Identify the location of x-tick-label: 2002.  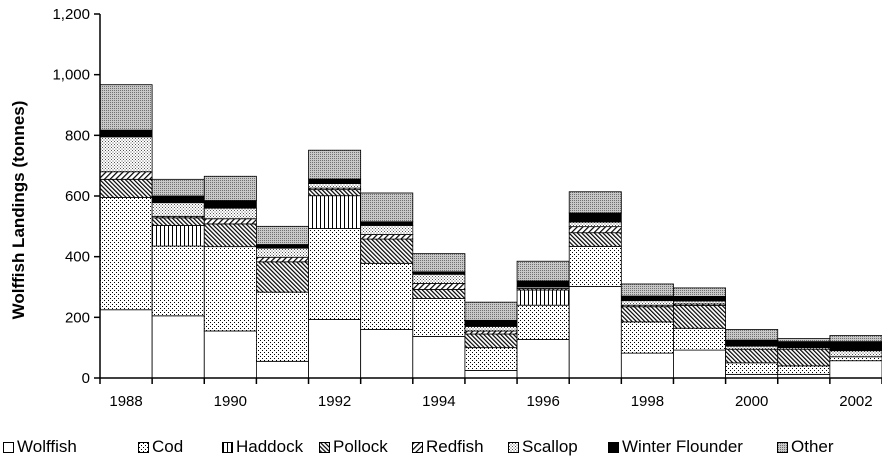
(855, 401).